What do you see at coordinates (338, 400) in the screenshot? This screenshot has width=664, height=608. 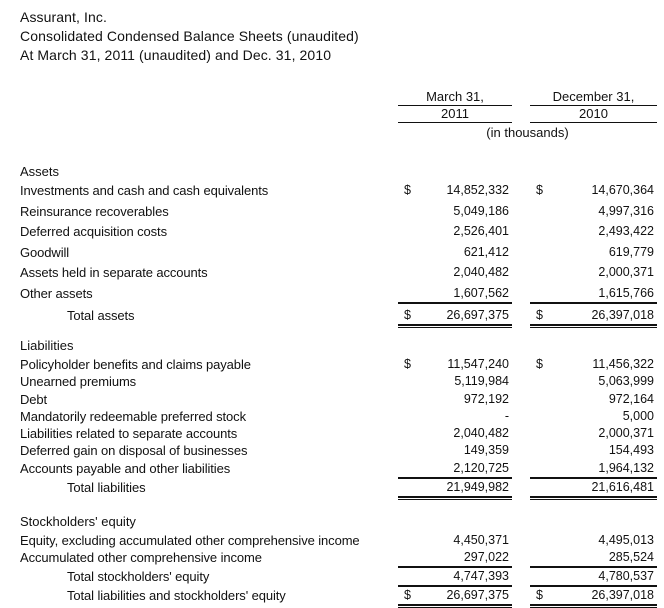 I see `table-row: Debt 972,192 972,164` at bounding box center [338, 400].